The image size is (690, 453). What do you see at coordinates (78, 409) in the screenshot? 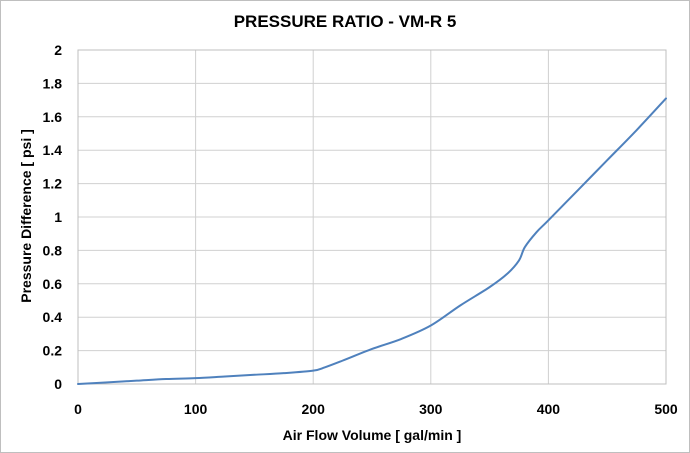
I see `x-tick-label: 0` at bounding box center [78, 409].